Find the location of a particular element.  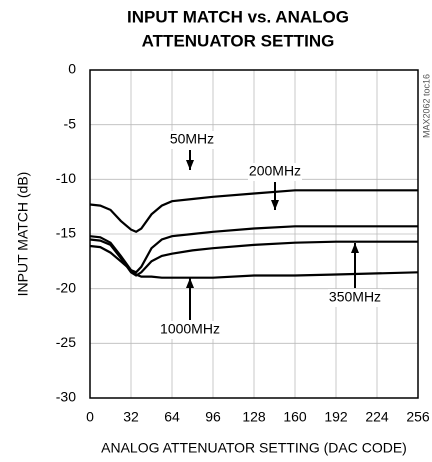

x-axis-label: ANALOG ATTENUATOR SETTING (DAC CODE) is located at coordinates (254, 448).